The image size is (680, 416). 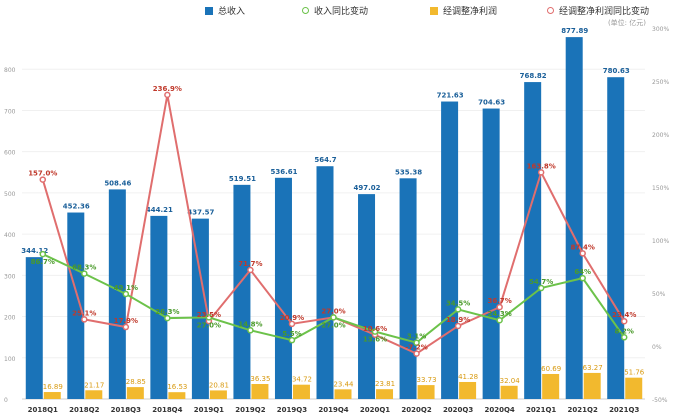 What do you see at coordinates (626, 23) in the screenshot?
I see `unit-label: (单位: 亿元)` at bounding box center [626, 23].